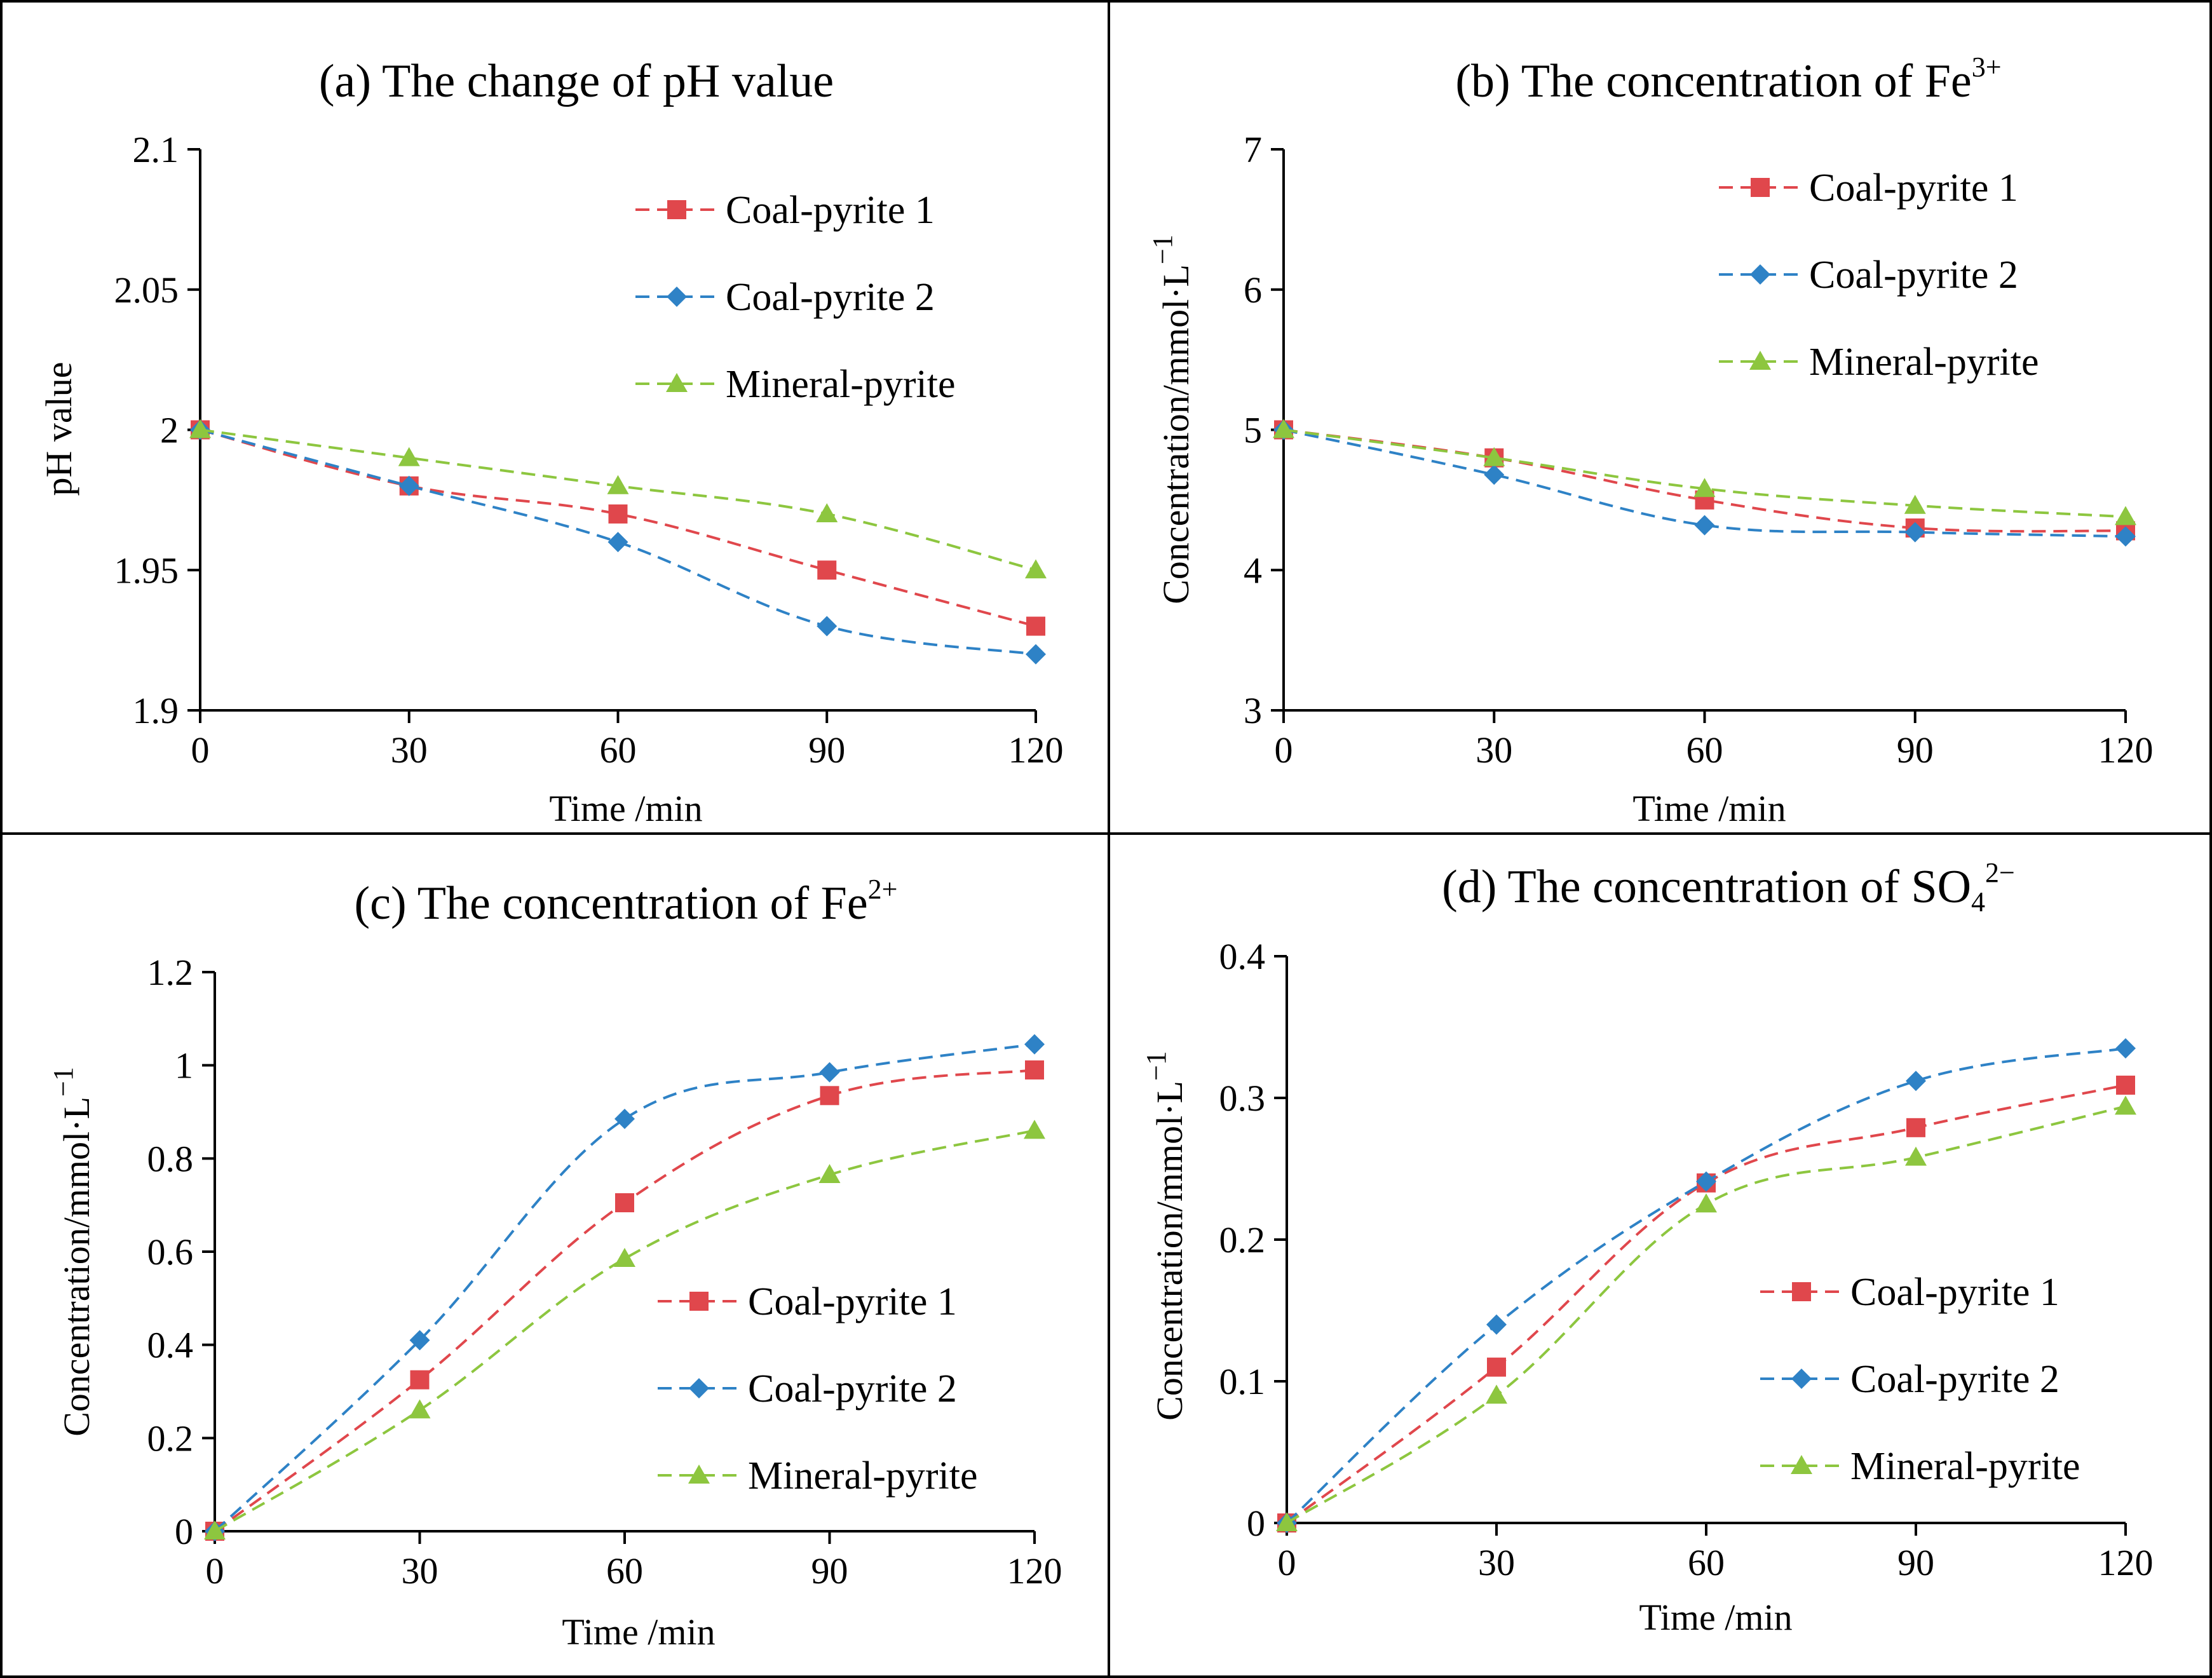 This screenshot has height=1678, width=2212. What do you see at coordinates (1253, 149) in the screenshot?
I see `y-tick-label: 7` at bounding box center [1253, 149].